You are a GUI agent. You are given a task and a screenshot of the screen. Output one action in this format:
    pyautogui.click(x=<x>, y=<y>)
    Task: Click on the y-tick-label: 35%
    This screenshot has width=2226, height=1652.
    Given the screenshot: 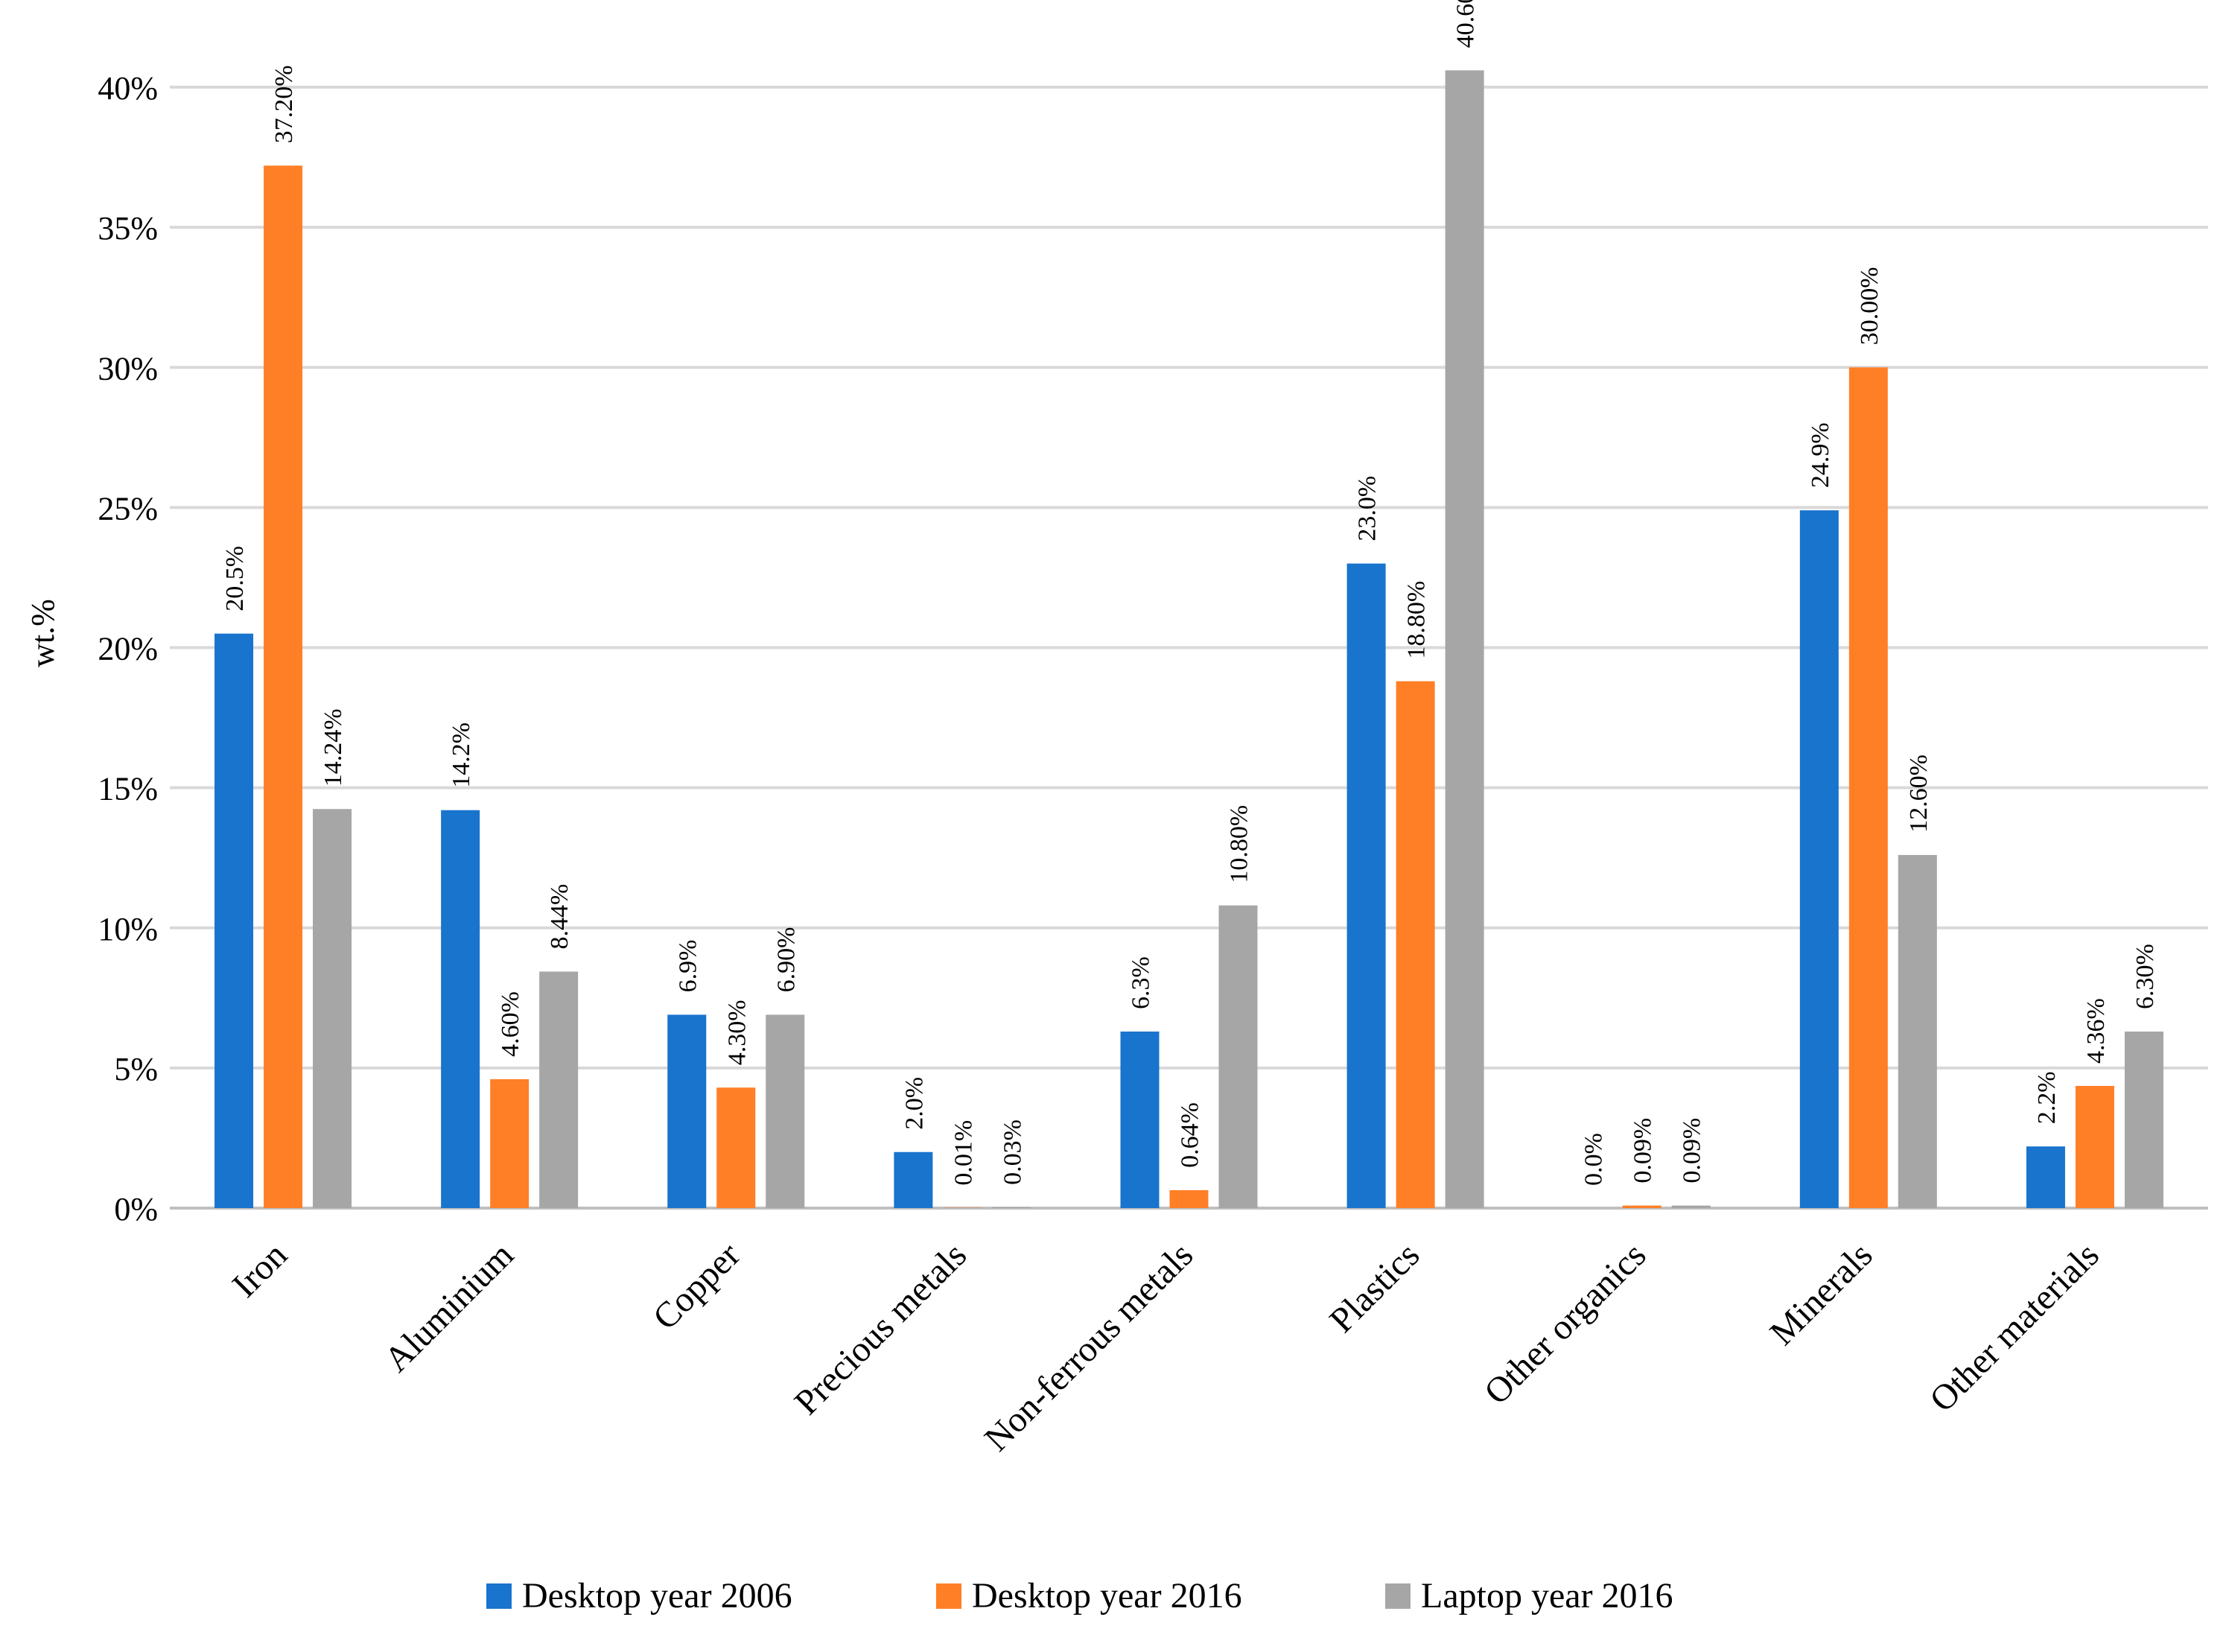 What is the action you would take?
    pyautogui.click(x=128, y=228)
    